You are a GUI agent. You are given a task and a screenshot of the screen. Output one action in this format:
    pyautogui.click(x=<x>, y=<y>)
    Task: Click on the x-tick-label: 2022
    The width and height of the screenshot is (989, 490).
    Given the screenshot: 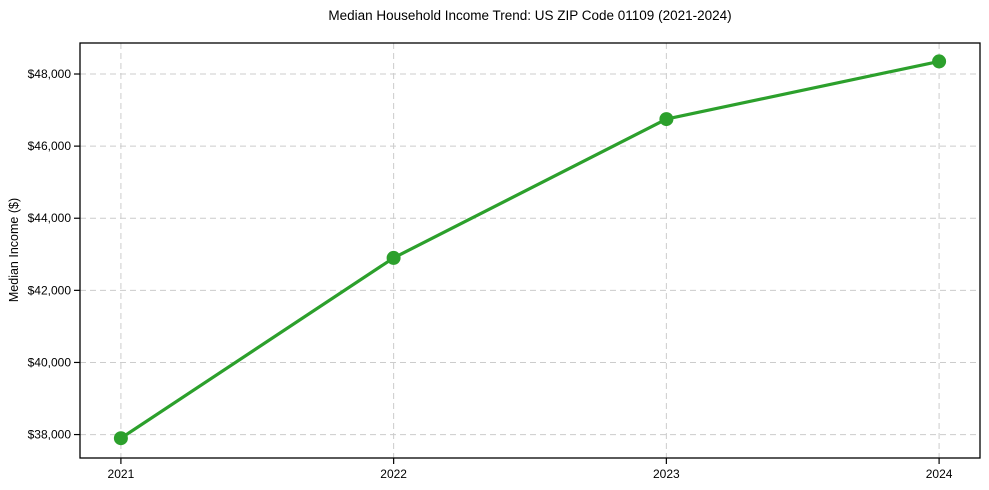 What is the action you would take?
    pyautogui.click(x=393, y=474)
    